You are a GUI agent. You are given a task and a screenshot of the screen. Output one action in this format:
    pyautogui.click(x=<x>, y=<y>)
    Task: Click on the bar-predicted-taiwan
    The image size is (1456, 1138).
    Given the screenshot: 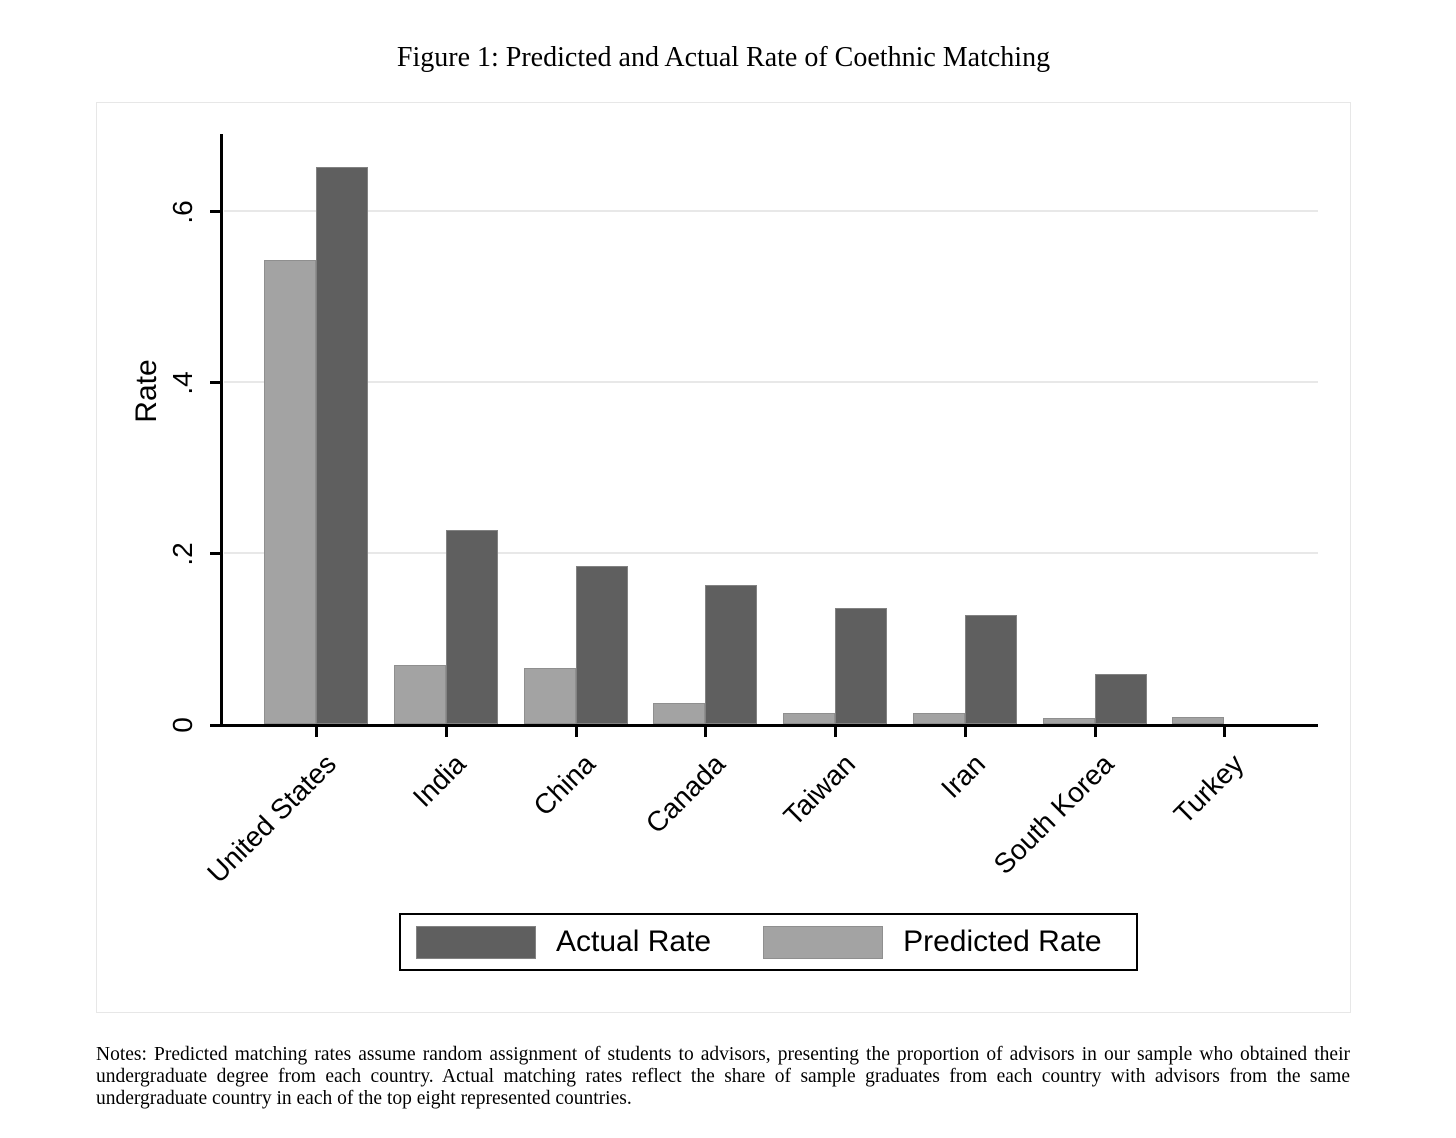 What is the action you would take?
    pyautogui.click(x=809, y=718)
    